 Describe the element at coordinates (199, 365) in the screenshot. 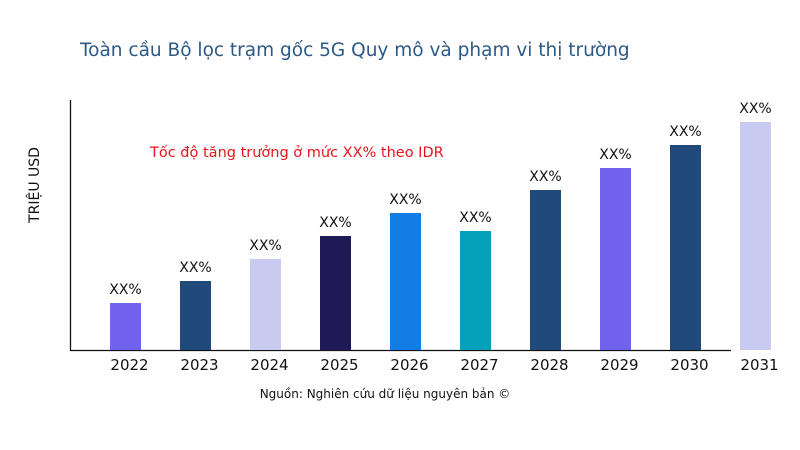

I see `x-tick-label-2023: 2023` at that location.